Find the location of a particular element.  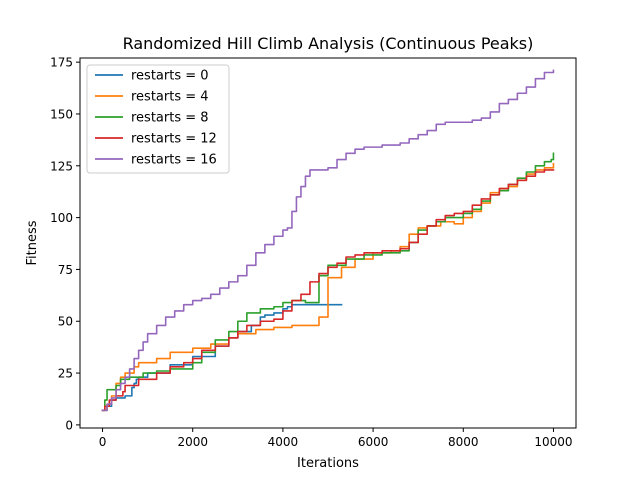

legend-label-4: restarts = 16 is located at coordinates (174, 160).